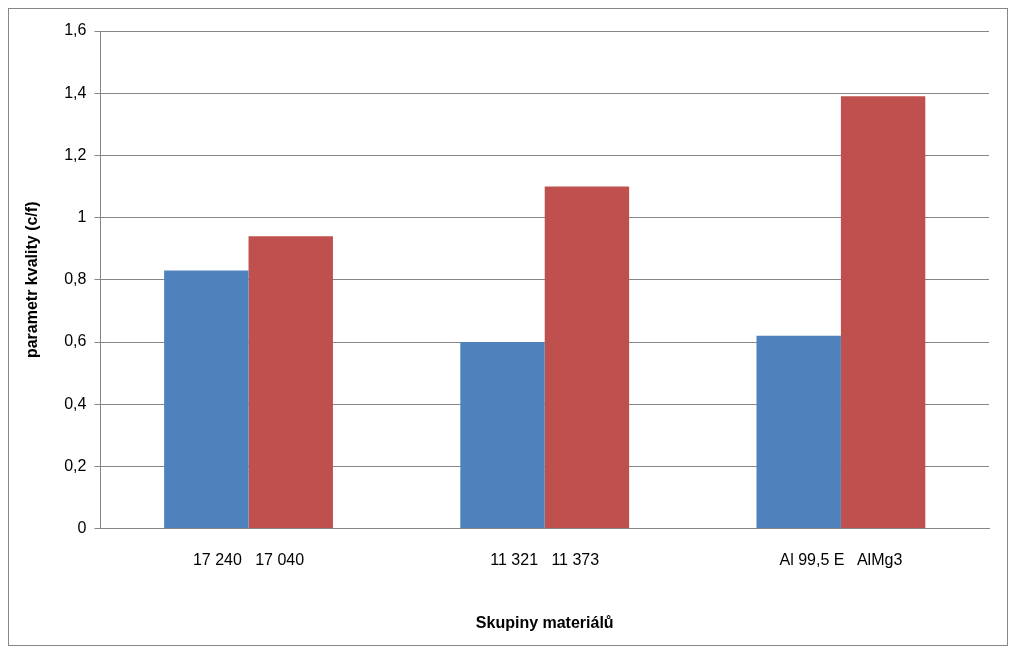 The width and height of the screenshot is (1016, 654). I want to click on x-tick-label: 17 240 17 040, so click(248, 559).